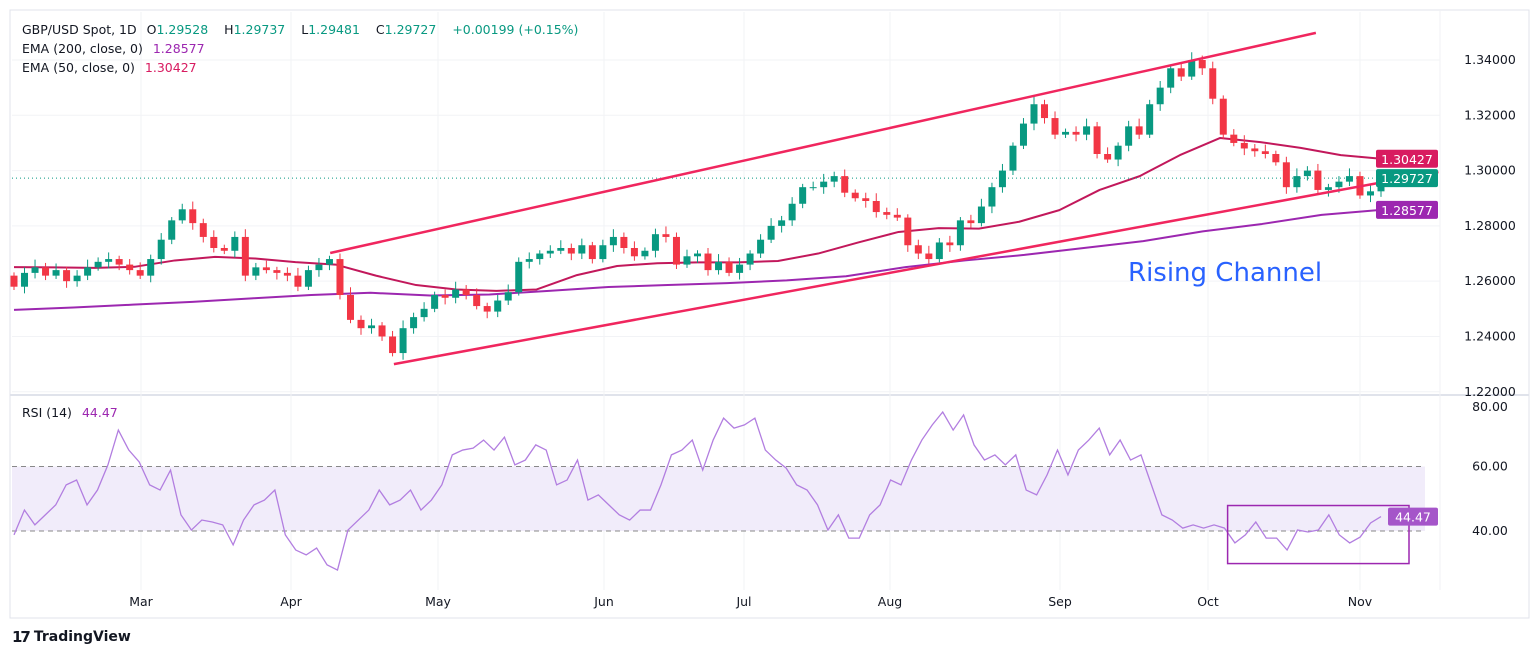  Describe the element at coordinates (1318, 534) in the screenshot. I see `rsi-consolidation-box` at that location.